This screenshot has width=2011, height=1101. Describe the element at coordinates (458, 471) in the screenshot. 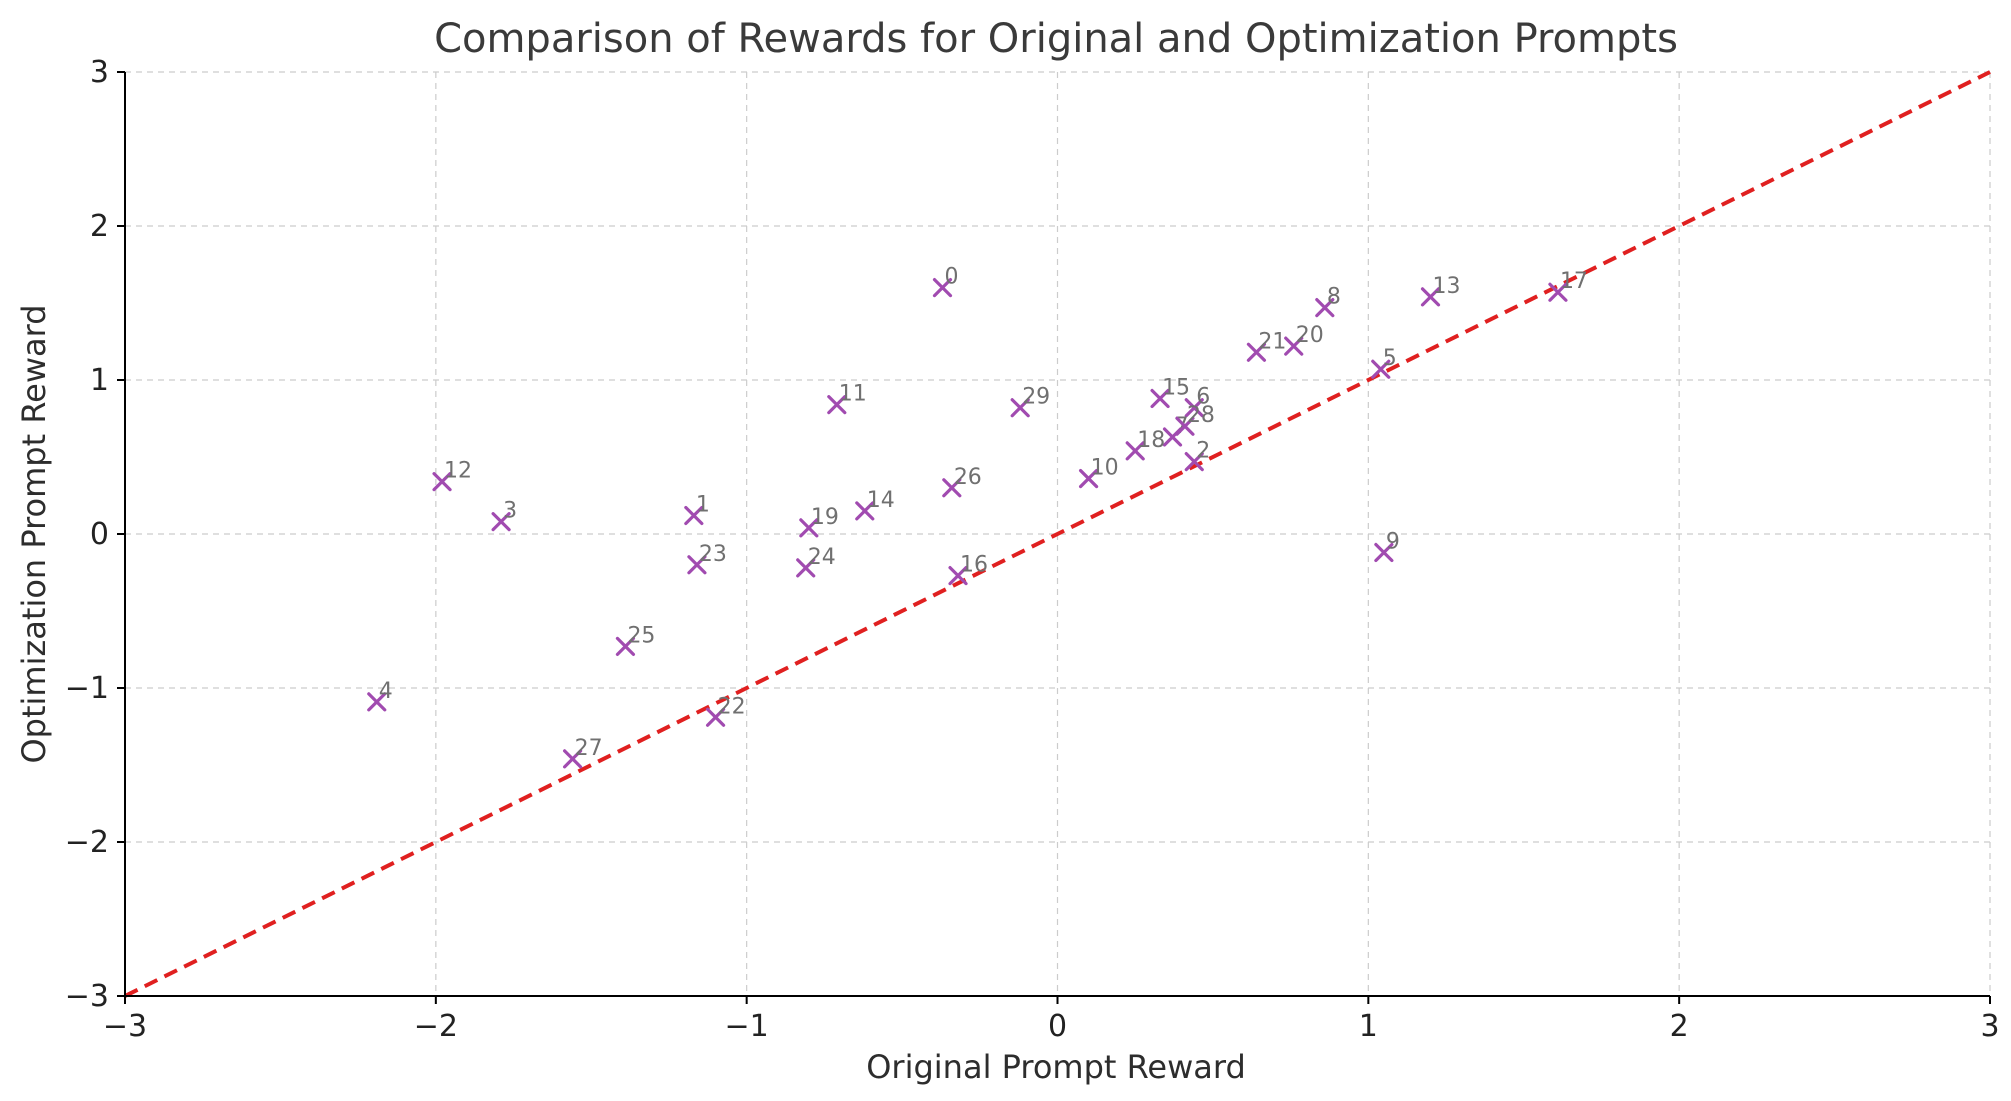

I see `point-label: 12` at that location.